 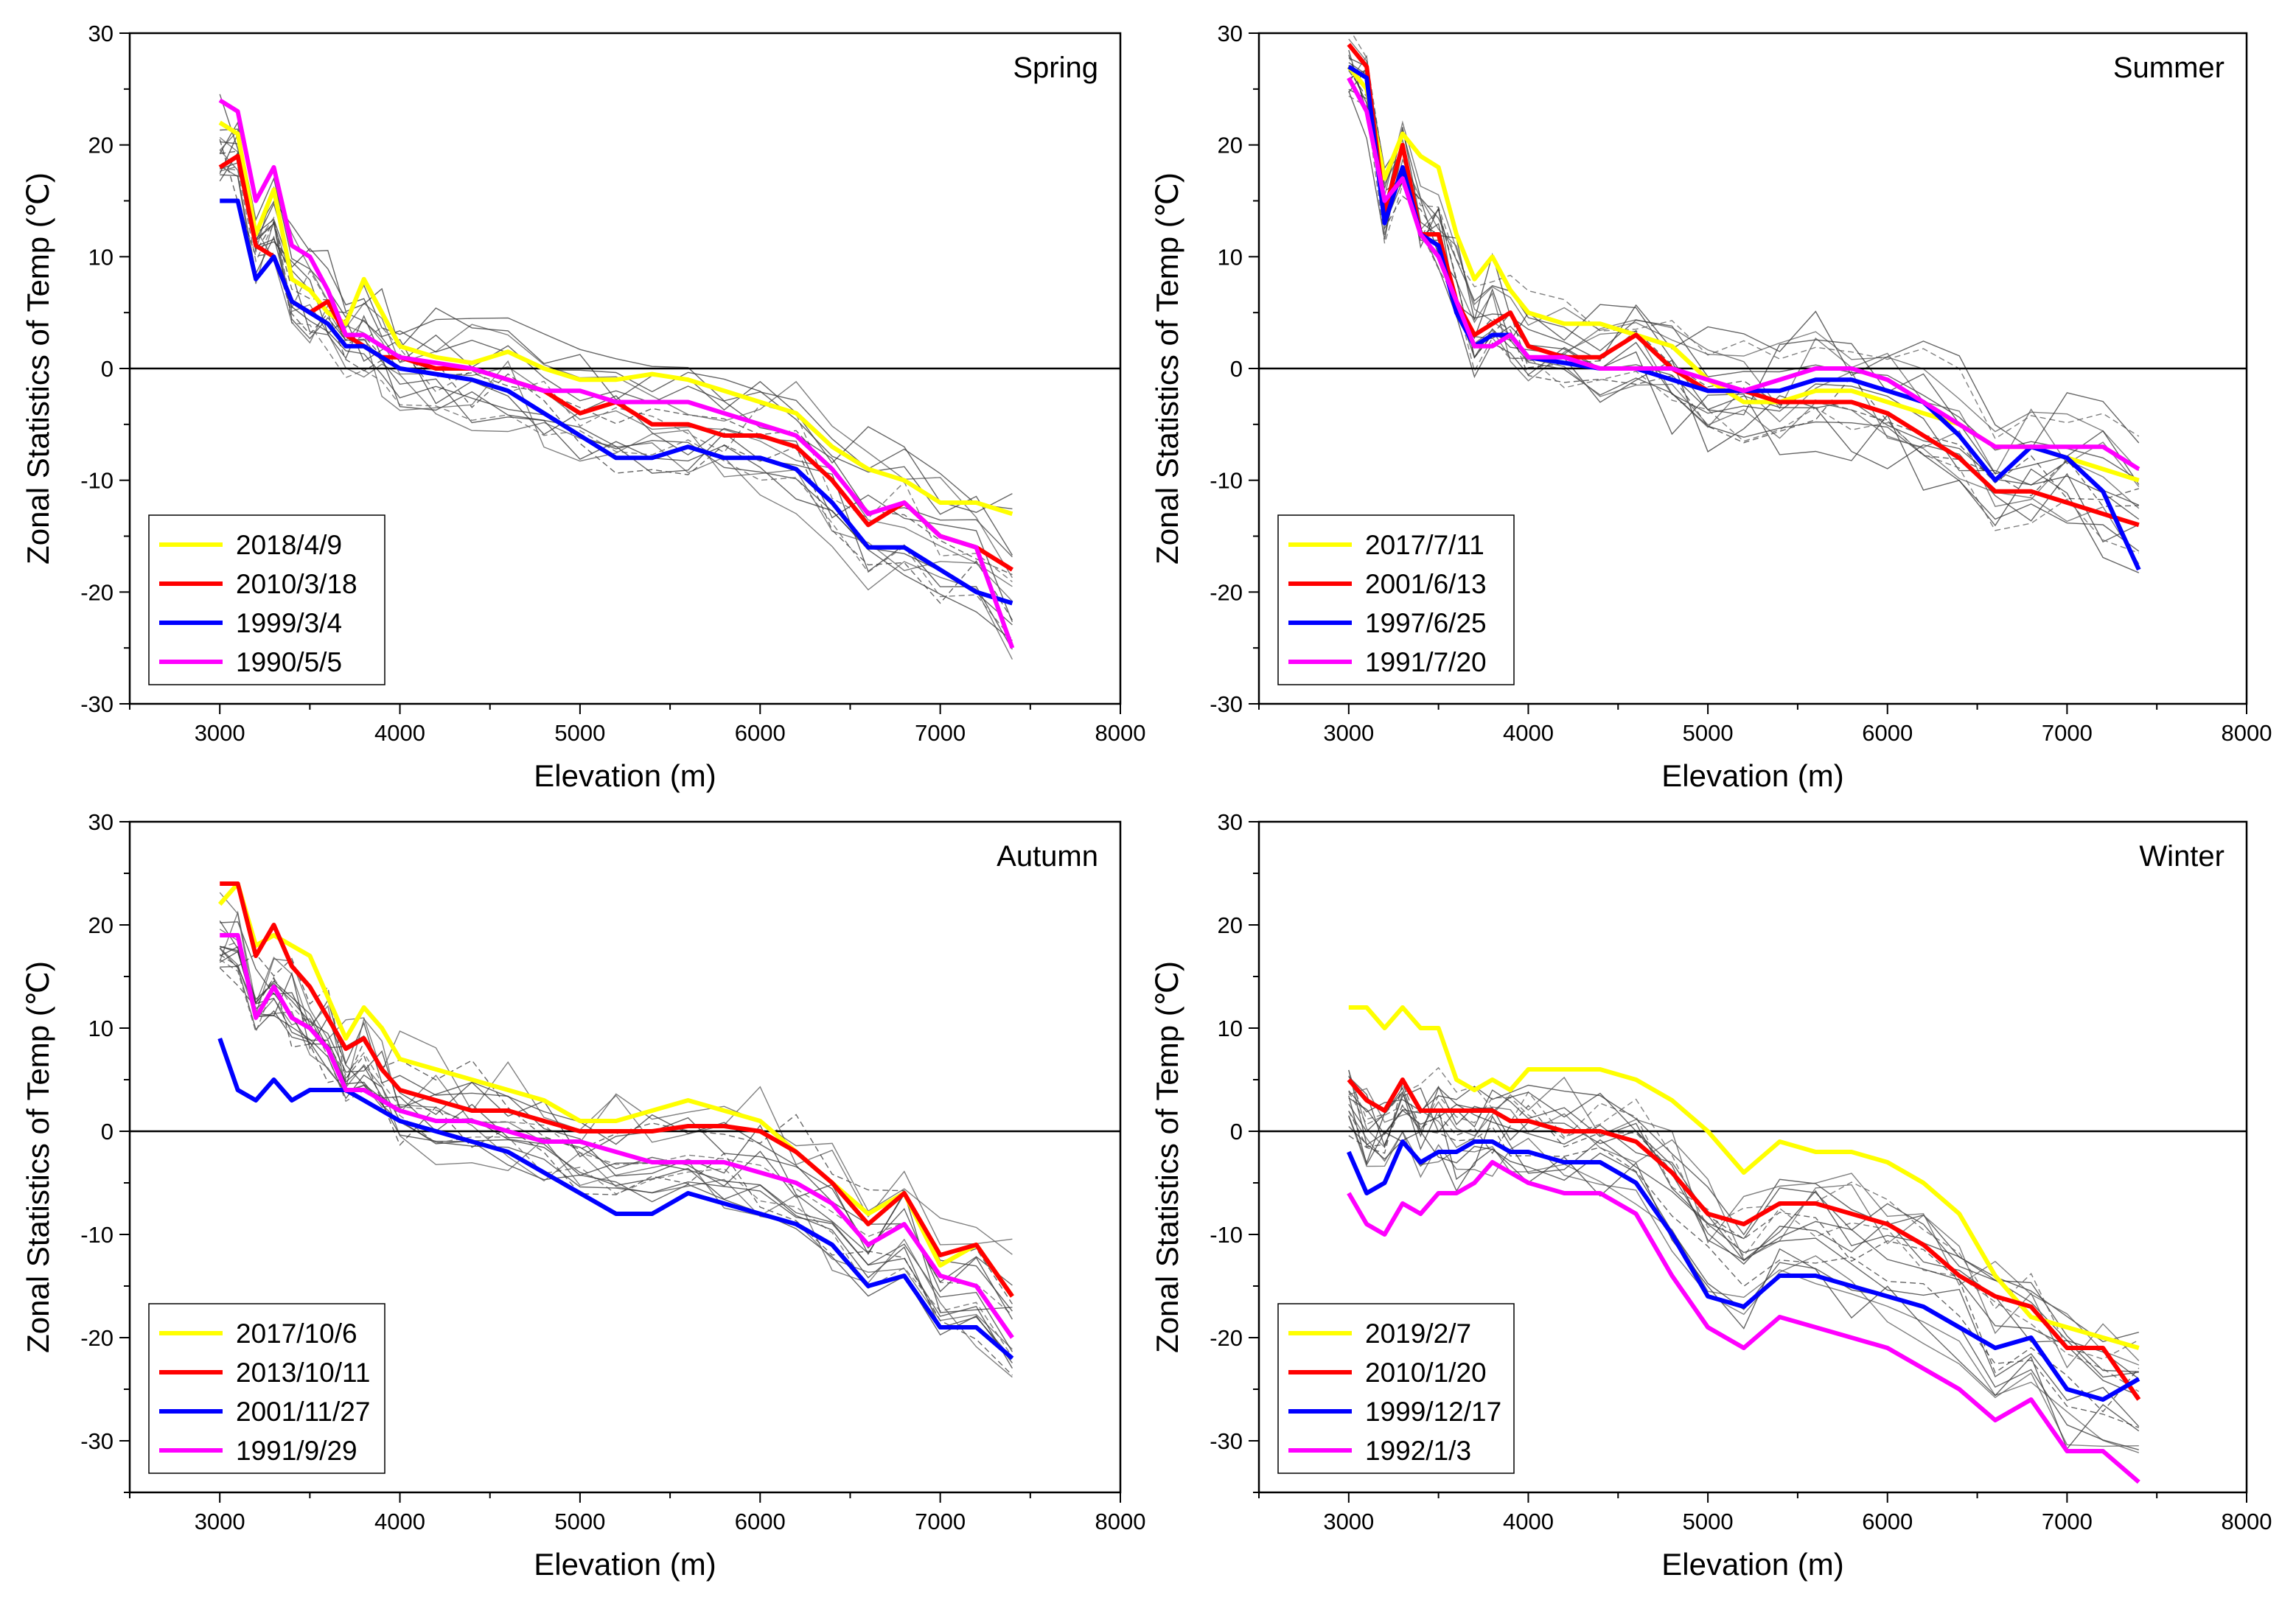 I want to click on legend-label-2: 2001/6/13, so click(x=1426, y=584).